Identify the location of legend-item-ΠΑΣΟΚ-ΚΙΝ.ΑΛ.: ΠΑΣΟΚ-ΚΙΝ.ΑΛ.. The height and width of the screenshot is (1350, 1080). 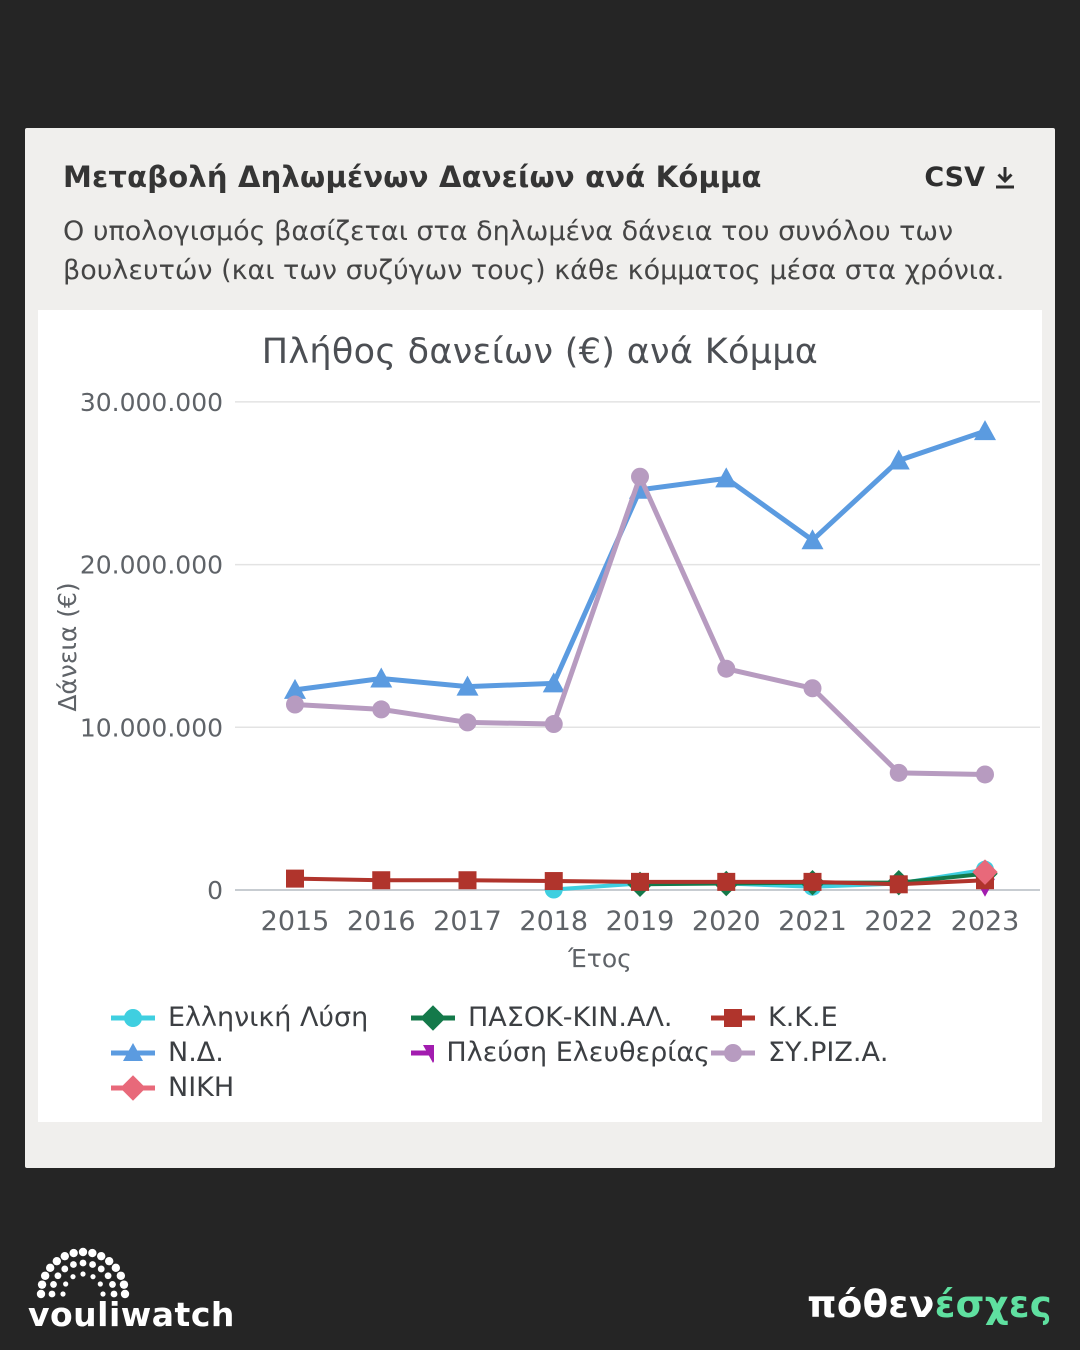
(560, 1017).